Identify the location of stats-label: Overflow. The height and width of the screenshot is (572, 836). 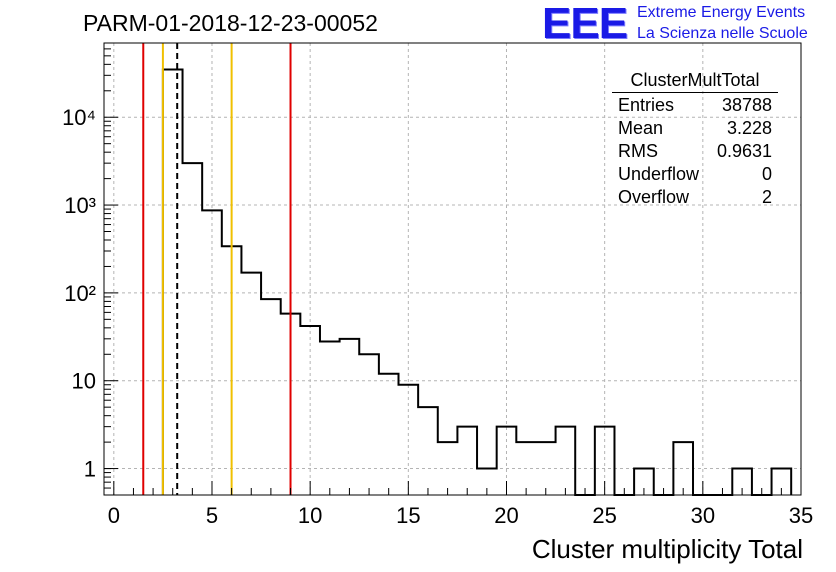
(654, 197).